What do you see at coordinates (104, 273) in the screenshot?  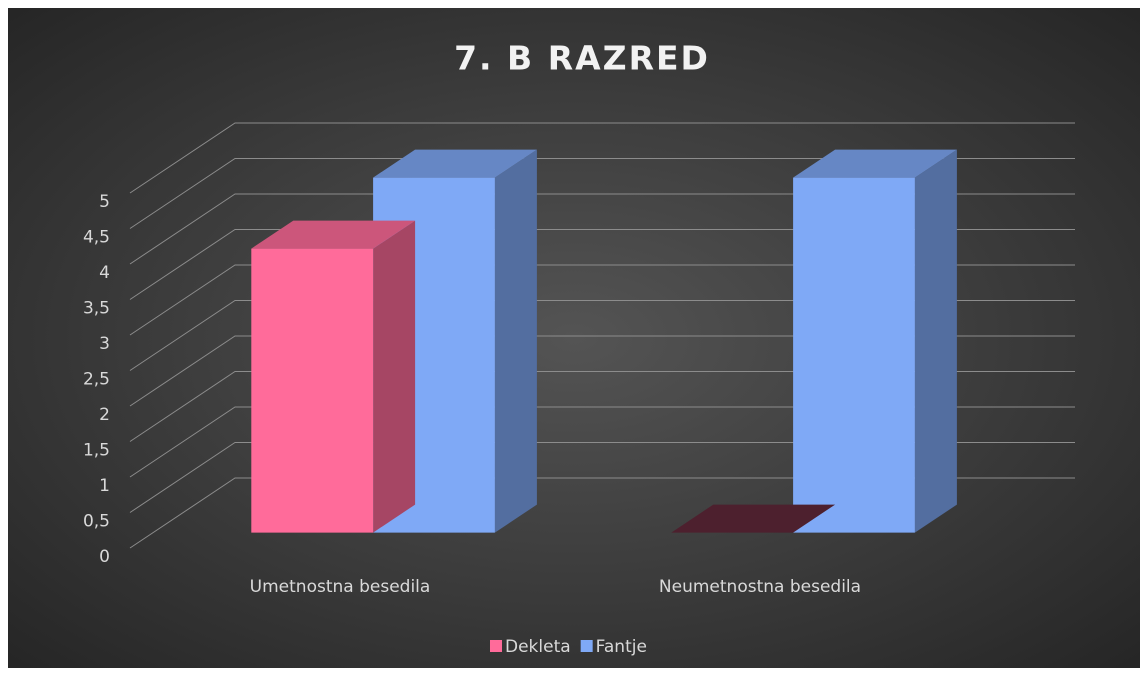 I see `y-tick-label: 4` at bounding box center [104, 273].